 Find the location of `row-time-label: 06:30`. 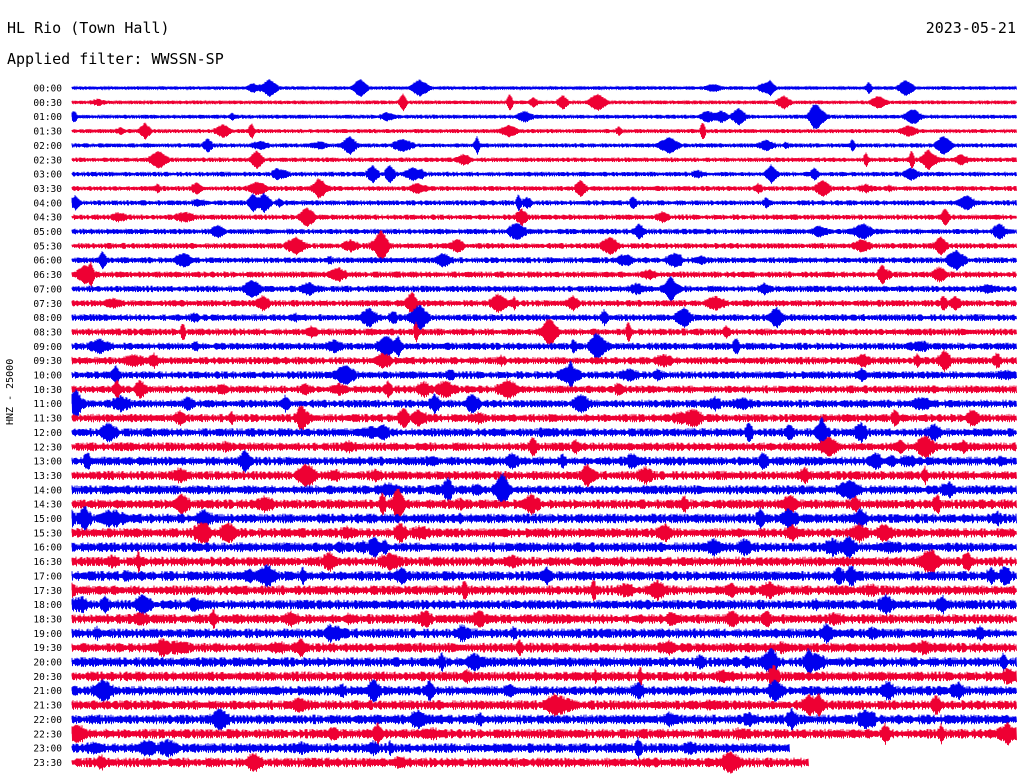

row-time-label: 06:30 is located at coordinates (47, 275).